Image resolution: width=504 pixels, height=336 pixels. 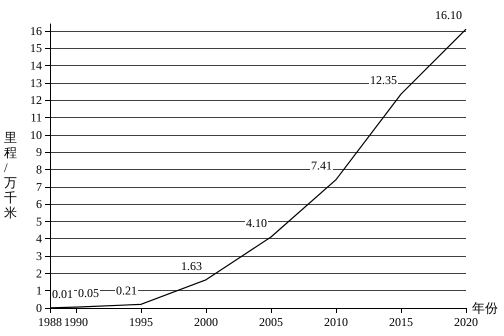 I want to click on y-tick-label: 0, so click(x=39, y=308).